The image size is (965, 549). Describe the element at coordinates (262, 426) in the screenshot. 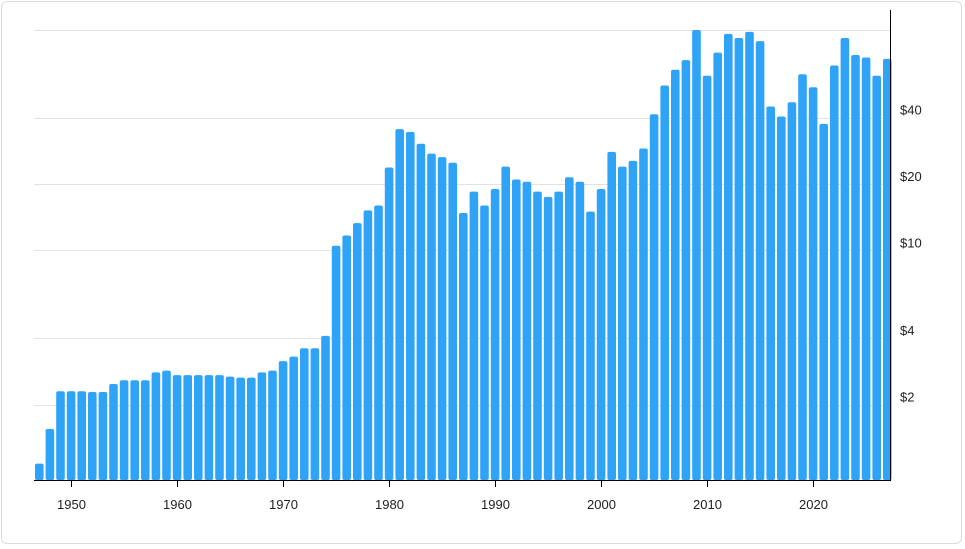

I see `bar-1968` at that location.